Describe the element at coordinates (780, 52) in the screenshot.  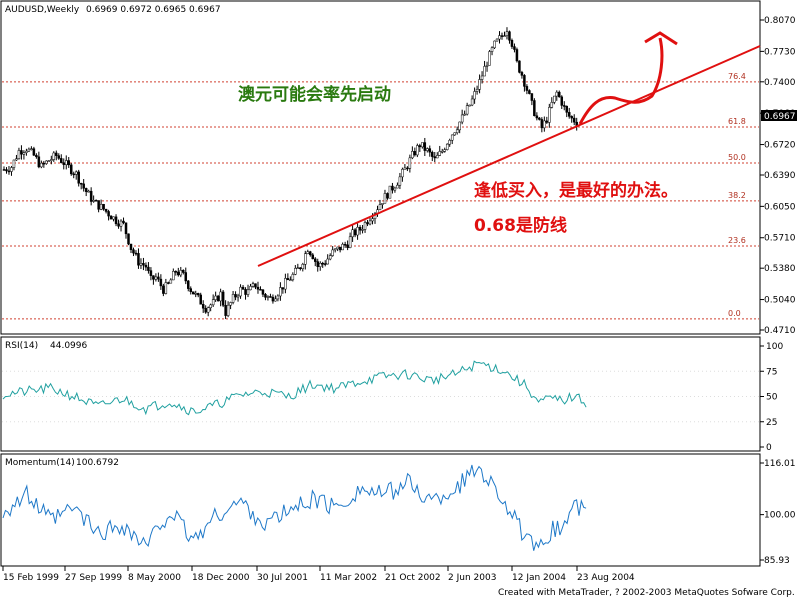
I see `price-tick-label: 0.7730` at that location.